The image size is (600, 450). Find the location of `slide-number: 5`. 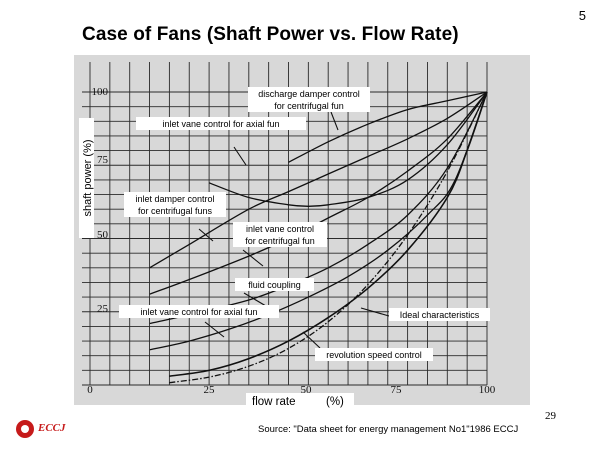

slide-number: 5 is located at coordinates (582, 15).